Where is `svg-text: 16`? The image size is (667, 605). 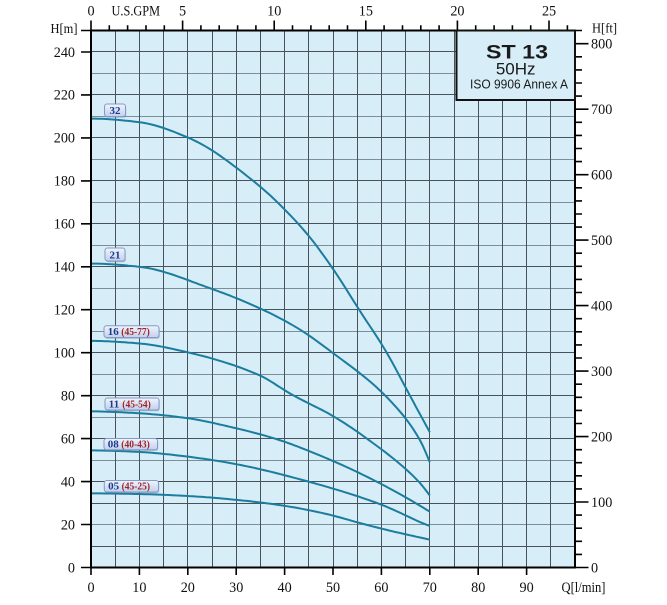 svg-text: 16 is located at coordinates (114, 332).